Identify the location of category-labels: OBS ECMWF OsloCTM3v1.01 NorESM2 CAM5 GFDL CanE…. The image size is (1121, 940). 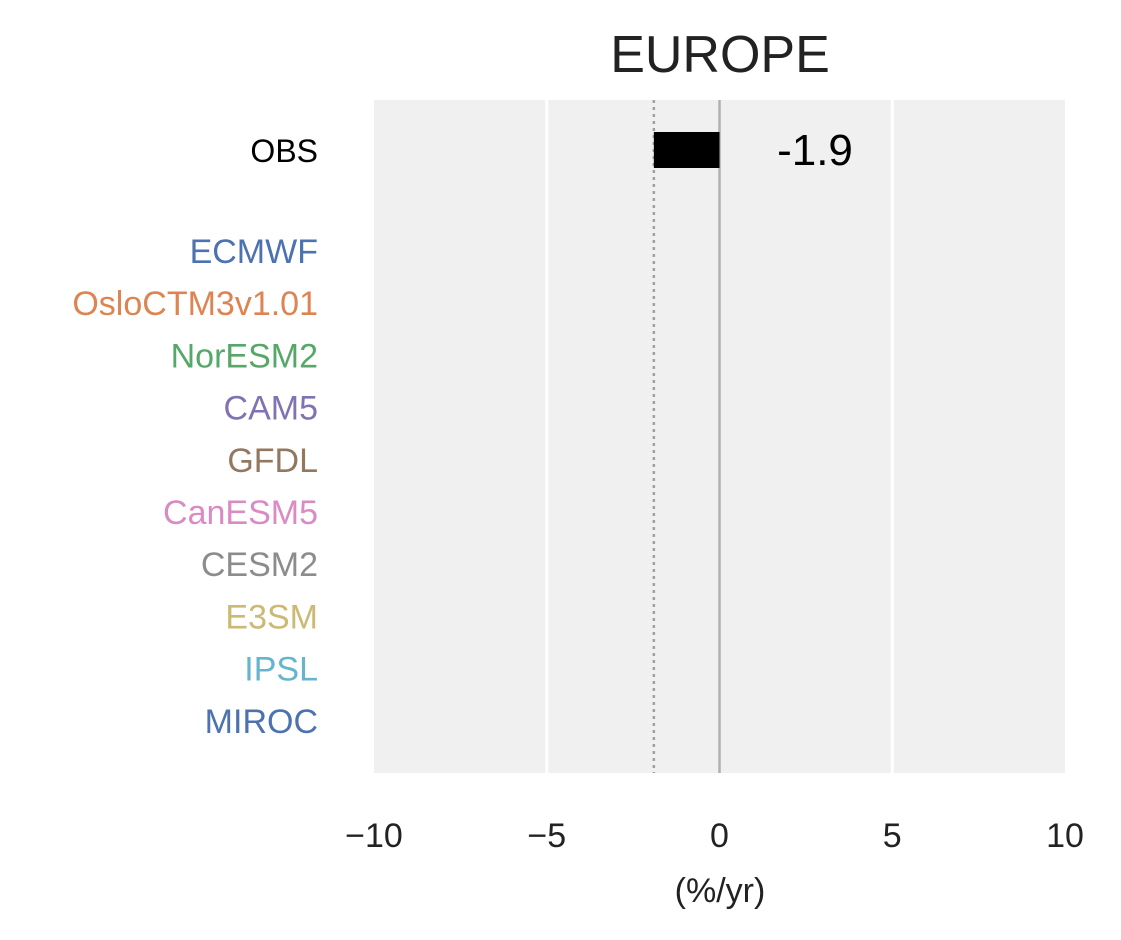
(195, 437).